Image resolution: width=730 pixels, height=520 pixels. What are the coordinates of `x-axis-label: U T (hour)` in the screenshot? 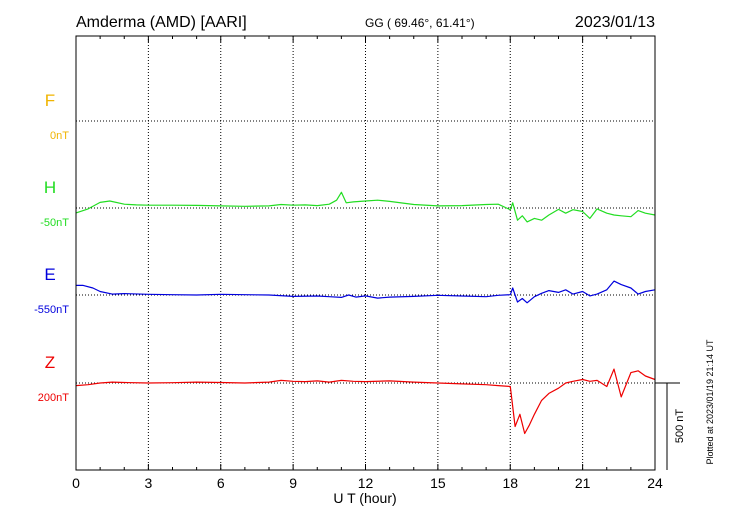 It's located at (364, 498).